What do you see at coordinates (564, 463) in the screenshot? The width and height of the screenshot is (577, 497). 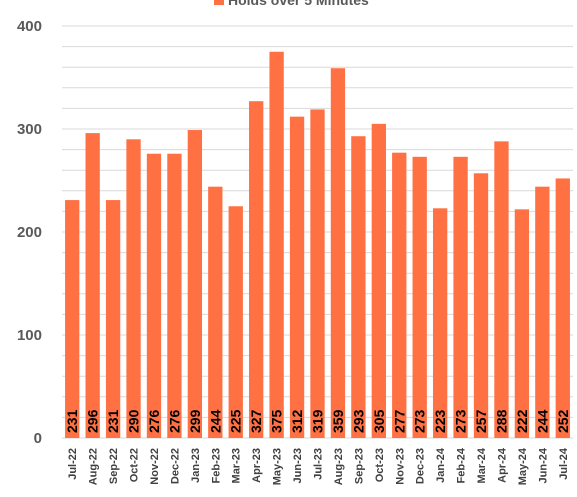 I see `x-tick-label: Jul-24` at bounding box center [564, 463].